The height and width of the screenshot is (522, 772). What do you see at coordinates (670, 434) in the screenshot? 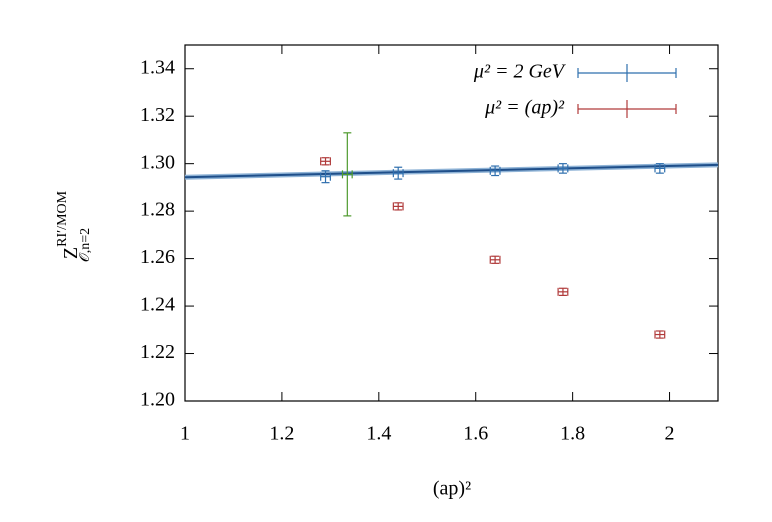
I see `x-tick-label: 2` at bounding box center [670, 434].